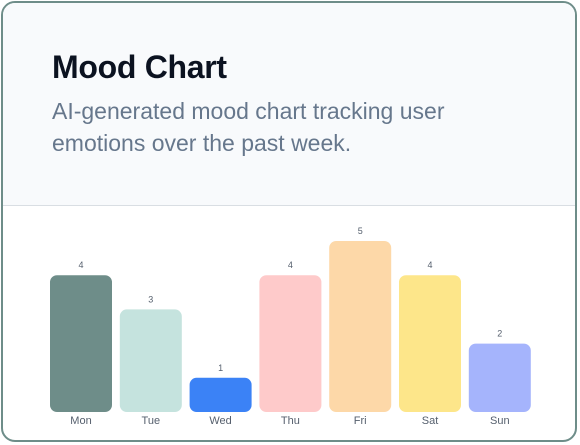  What do you see at coordinates (500, 421) in the screenshot?
I see `category-label-sun: Sun` at bounding box center [500, 421].